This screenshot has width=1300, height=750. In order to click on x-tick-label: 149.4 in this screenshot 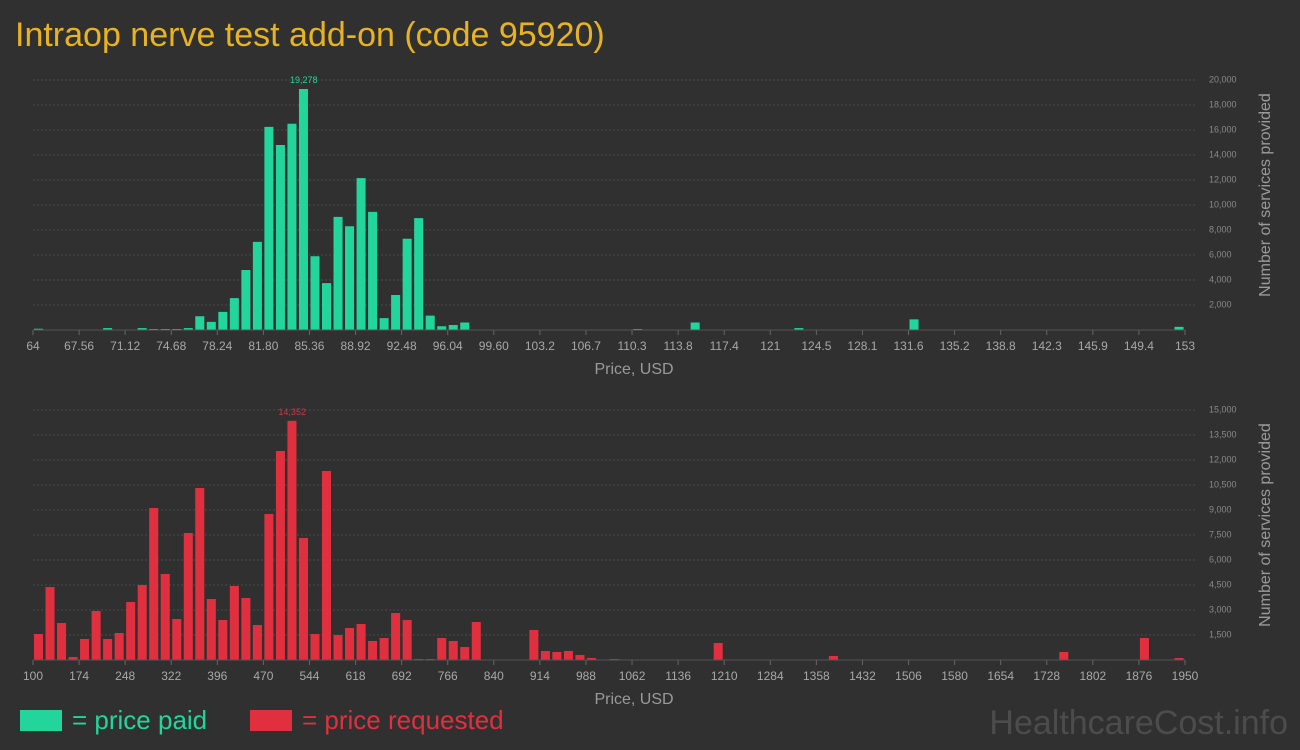, I will do `click(1139, 346)`.